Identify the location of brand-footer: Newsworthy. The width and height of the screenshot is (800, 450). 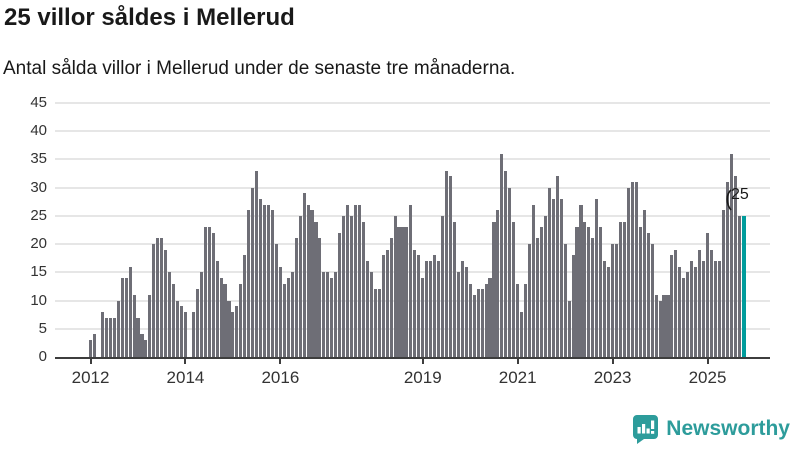
(710, 428).